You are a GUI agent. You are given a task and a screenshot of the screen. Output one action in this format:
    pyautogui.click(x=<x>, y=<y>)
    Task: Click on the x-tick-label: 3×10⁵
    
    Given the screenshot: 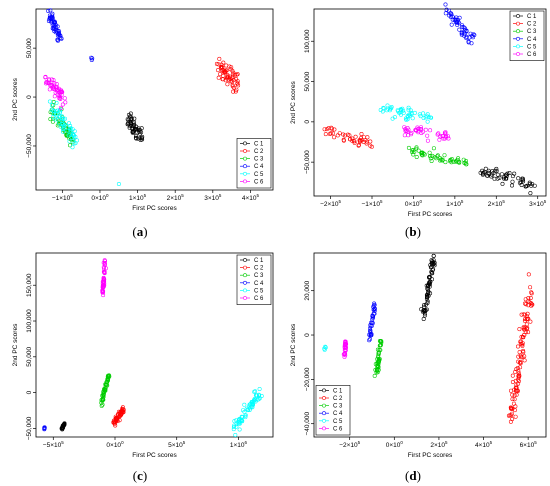 What is the action you would take?
    pyautogui.click(x=538, y=203)
    